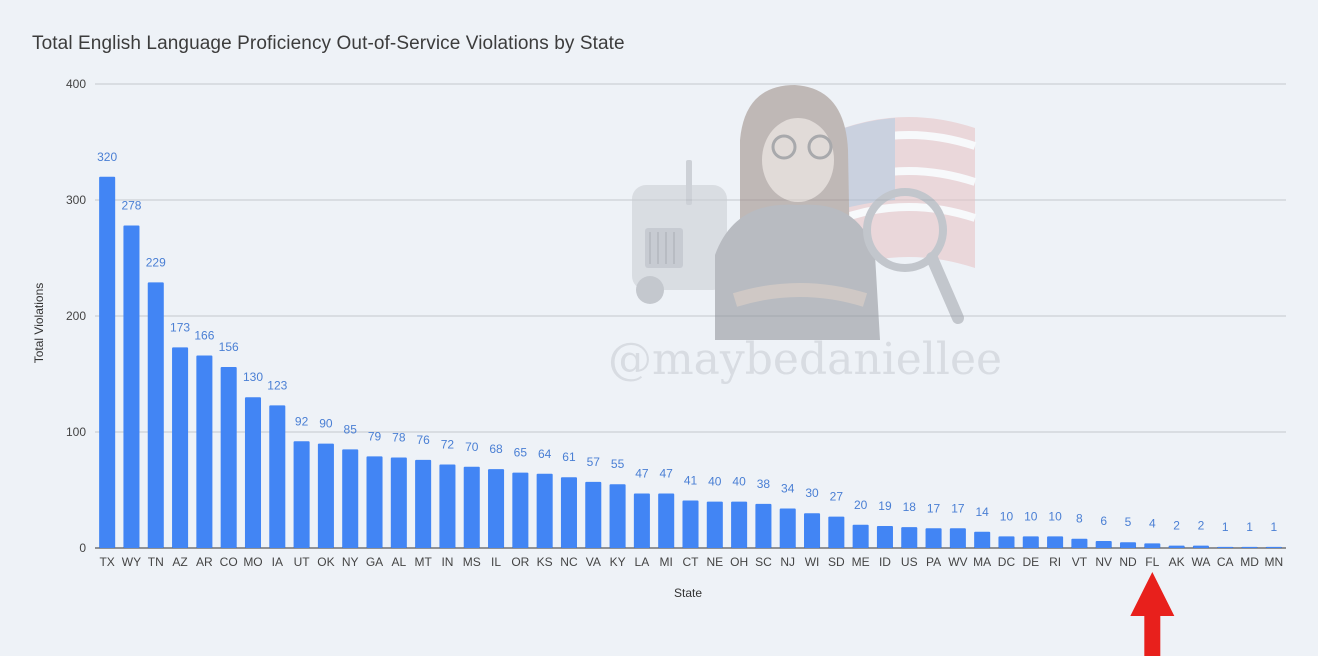 Image resolution: width=1318 pixels, height=656 pixels. Describe the element at coordinates (691, 562) in the screenshot. I see `x-tick-label: CT` at that location.